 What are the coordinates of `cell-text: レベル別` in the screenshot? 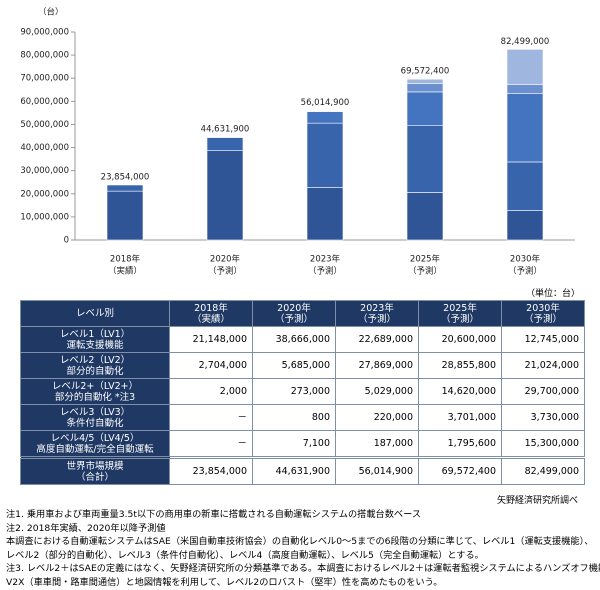 It's located at (94, 313).